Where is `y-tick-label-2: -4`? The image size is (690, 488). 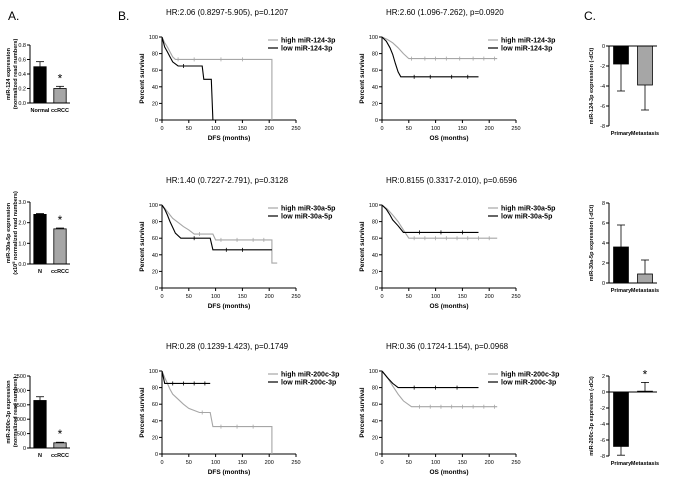 y-tick-label-2: -4 is located at coordinates (602, 87).